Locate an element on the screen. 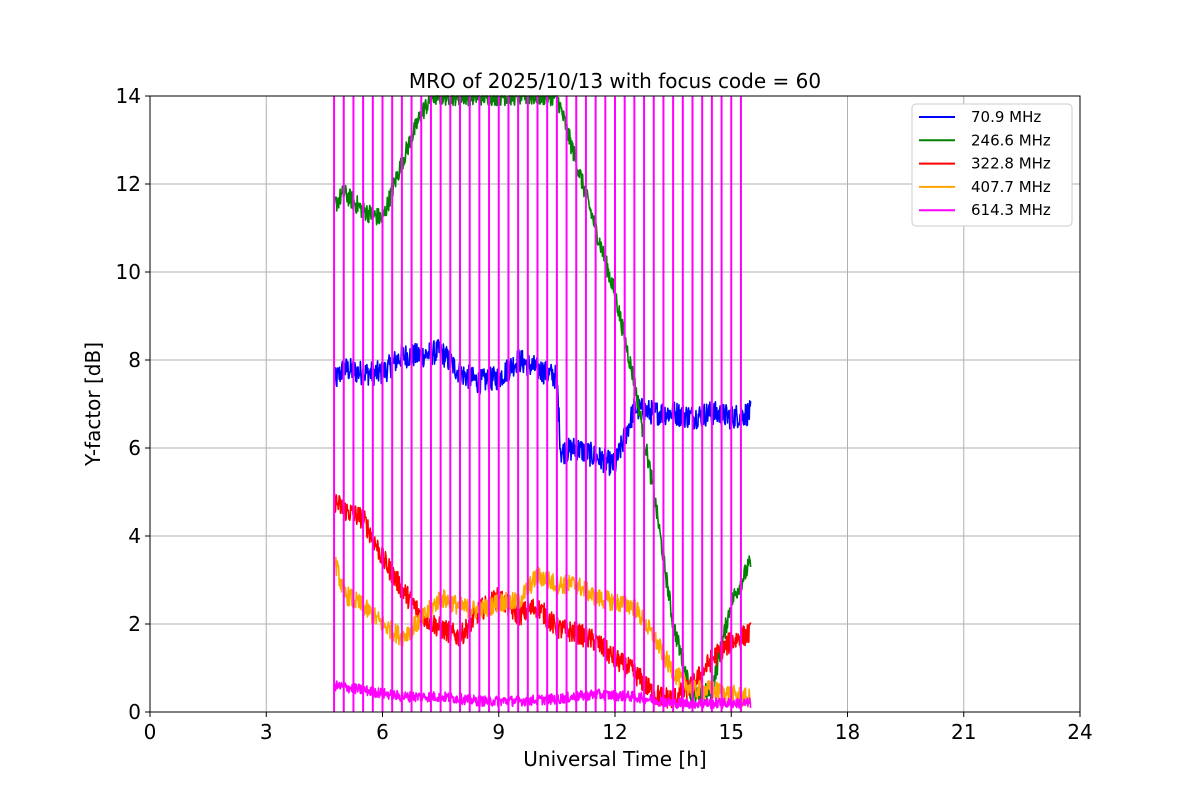 This screenshot has width=1200, height=800. x-tick-label: 21 is located at coordinates (963, 732).